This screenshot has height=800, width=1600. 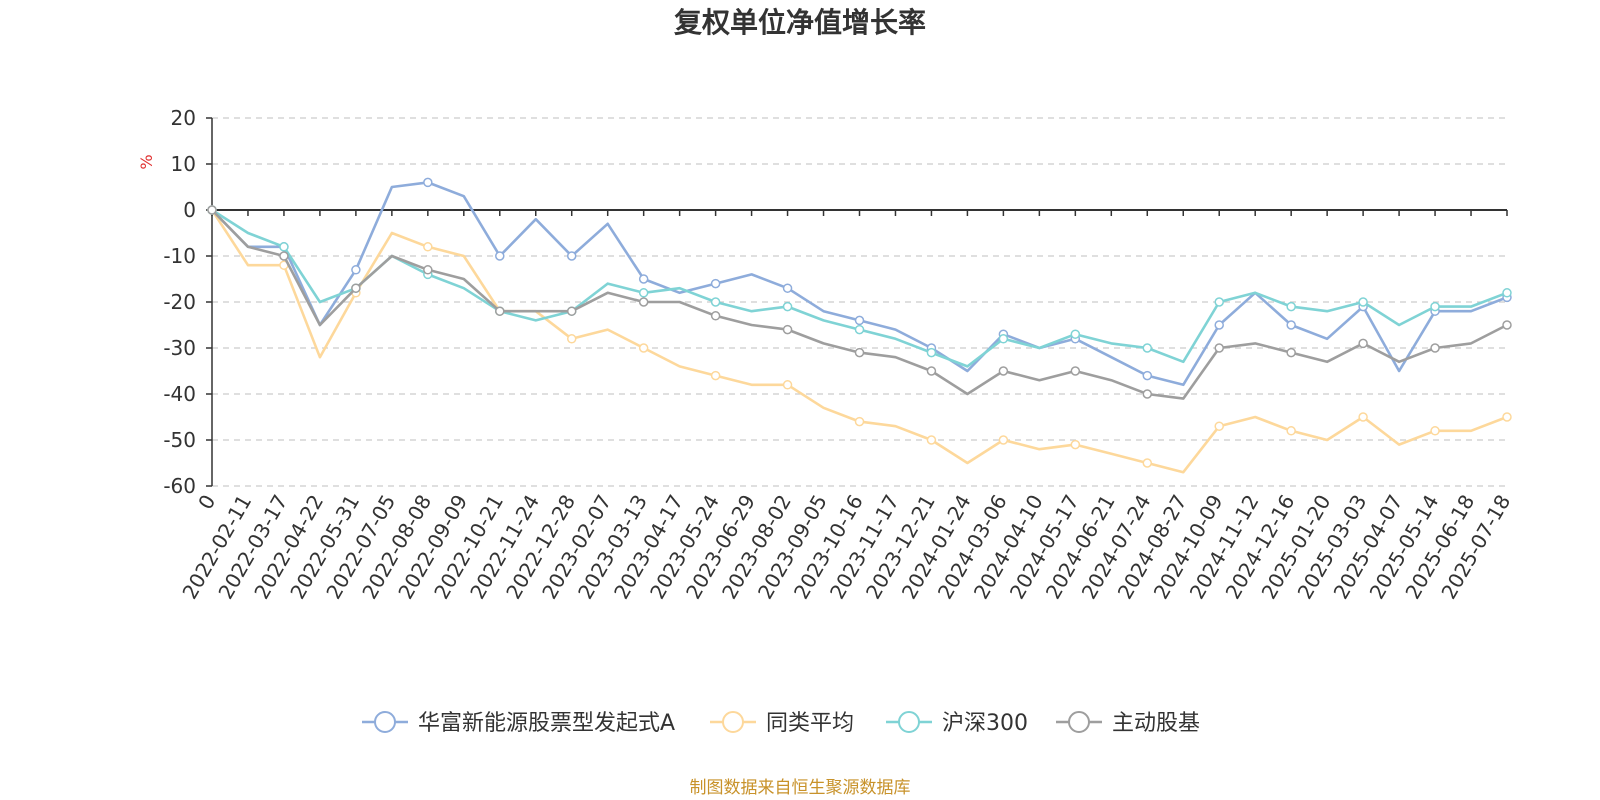 I want to click on chart-title: 复权单位净值增长率, so click(x=800, y=22).